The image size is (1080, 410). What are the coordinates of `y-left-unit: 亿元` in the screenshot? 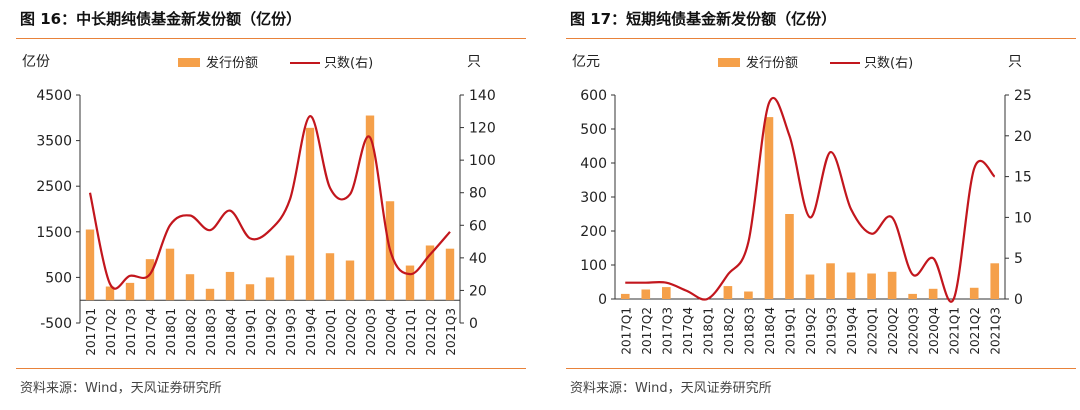 It's located at (586, 62).